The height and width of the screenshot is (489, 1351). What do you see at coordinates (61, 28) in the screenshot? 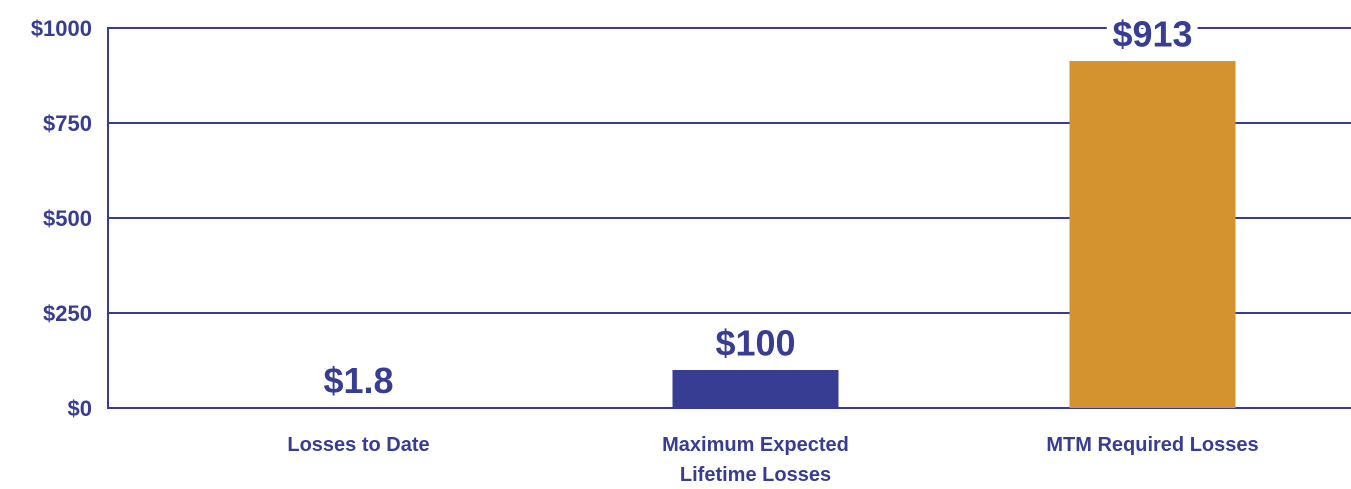
I see `y-tick-label: $1000` at bounding box center [61, 28].